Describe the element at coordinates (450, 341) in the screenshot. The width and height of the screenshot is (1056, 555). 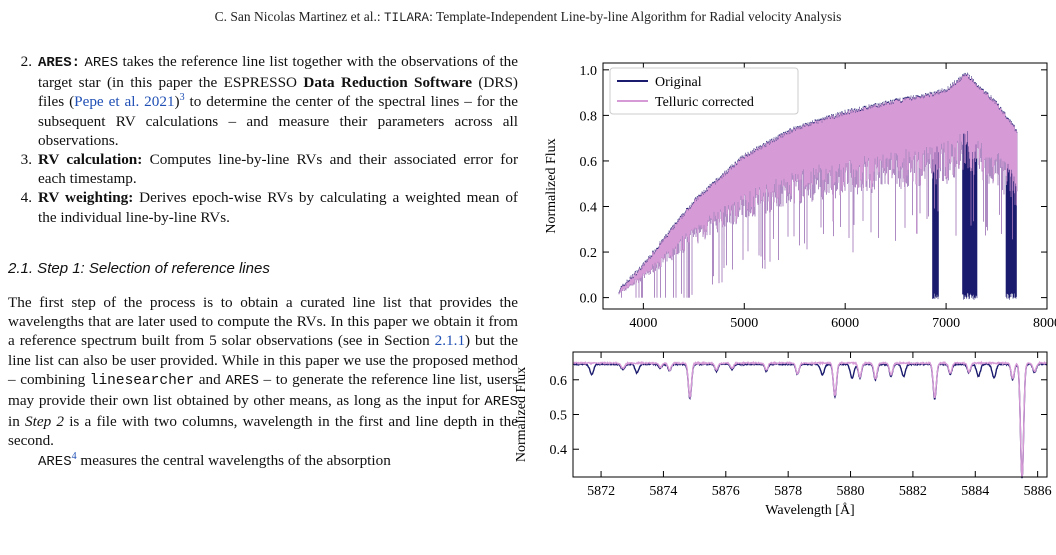
I see `section-link: 2.1.1` at that location.